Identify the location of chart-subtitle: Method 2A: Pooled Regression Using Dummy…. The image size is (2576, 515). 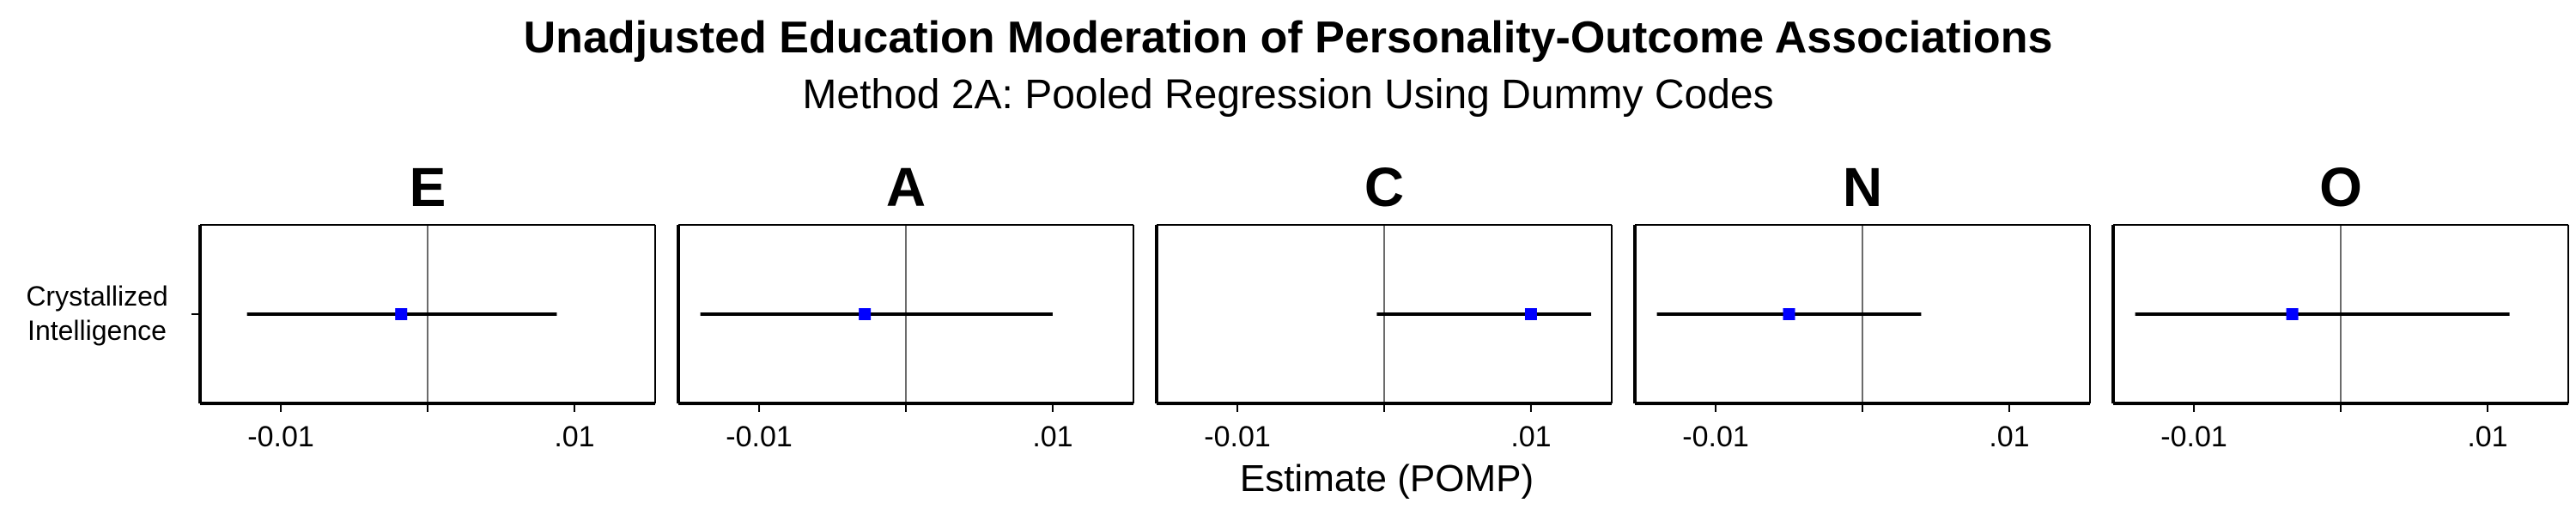
(1288, 95).